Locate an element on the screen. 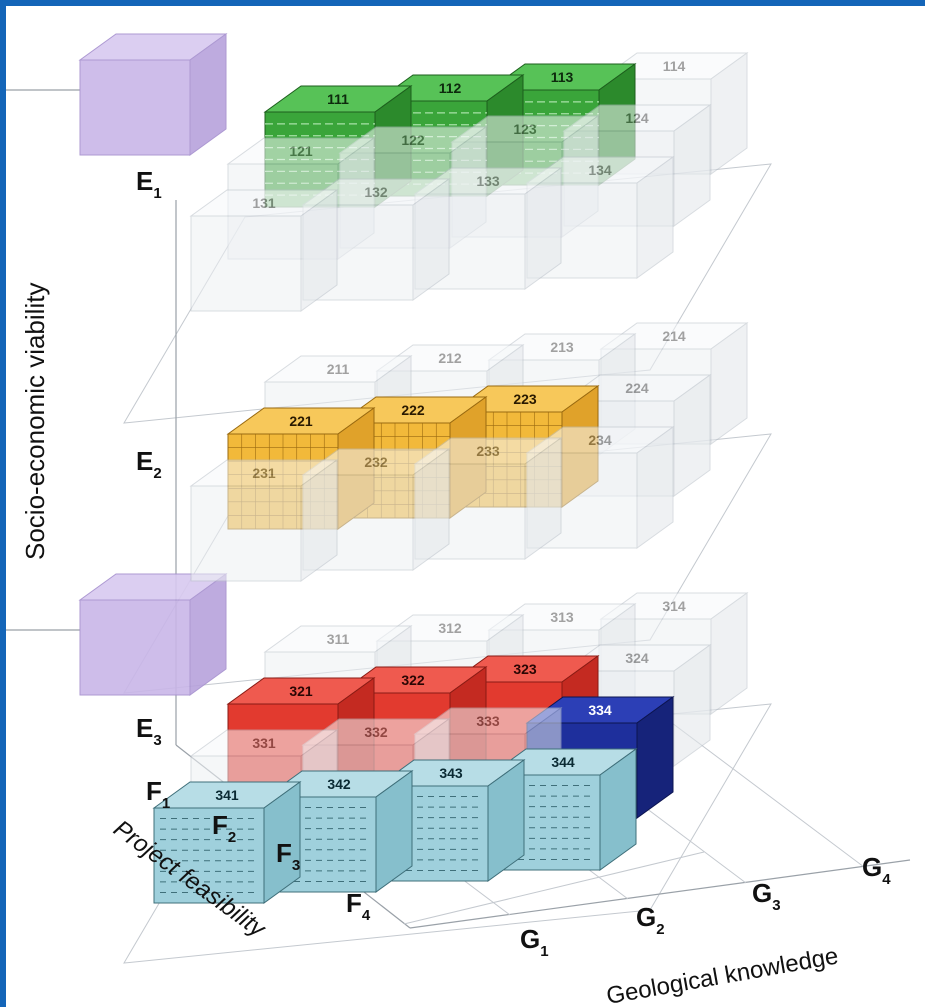 This screenshot has height=1007, width=925. y-axis-label: Socio-economic viability is located at coordinates (35, 421).